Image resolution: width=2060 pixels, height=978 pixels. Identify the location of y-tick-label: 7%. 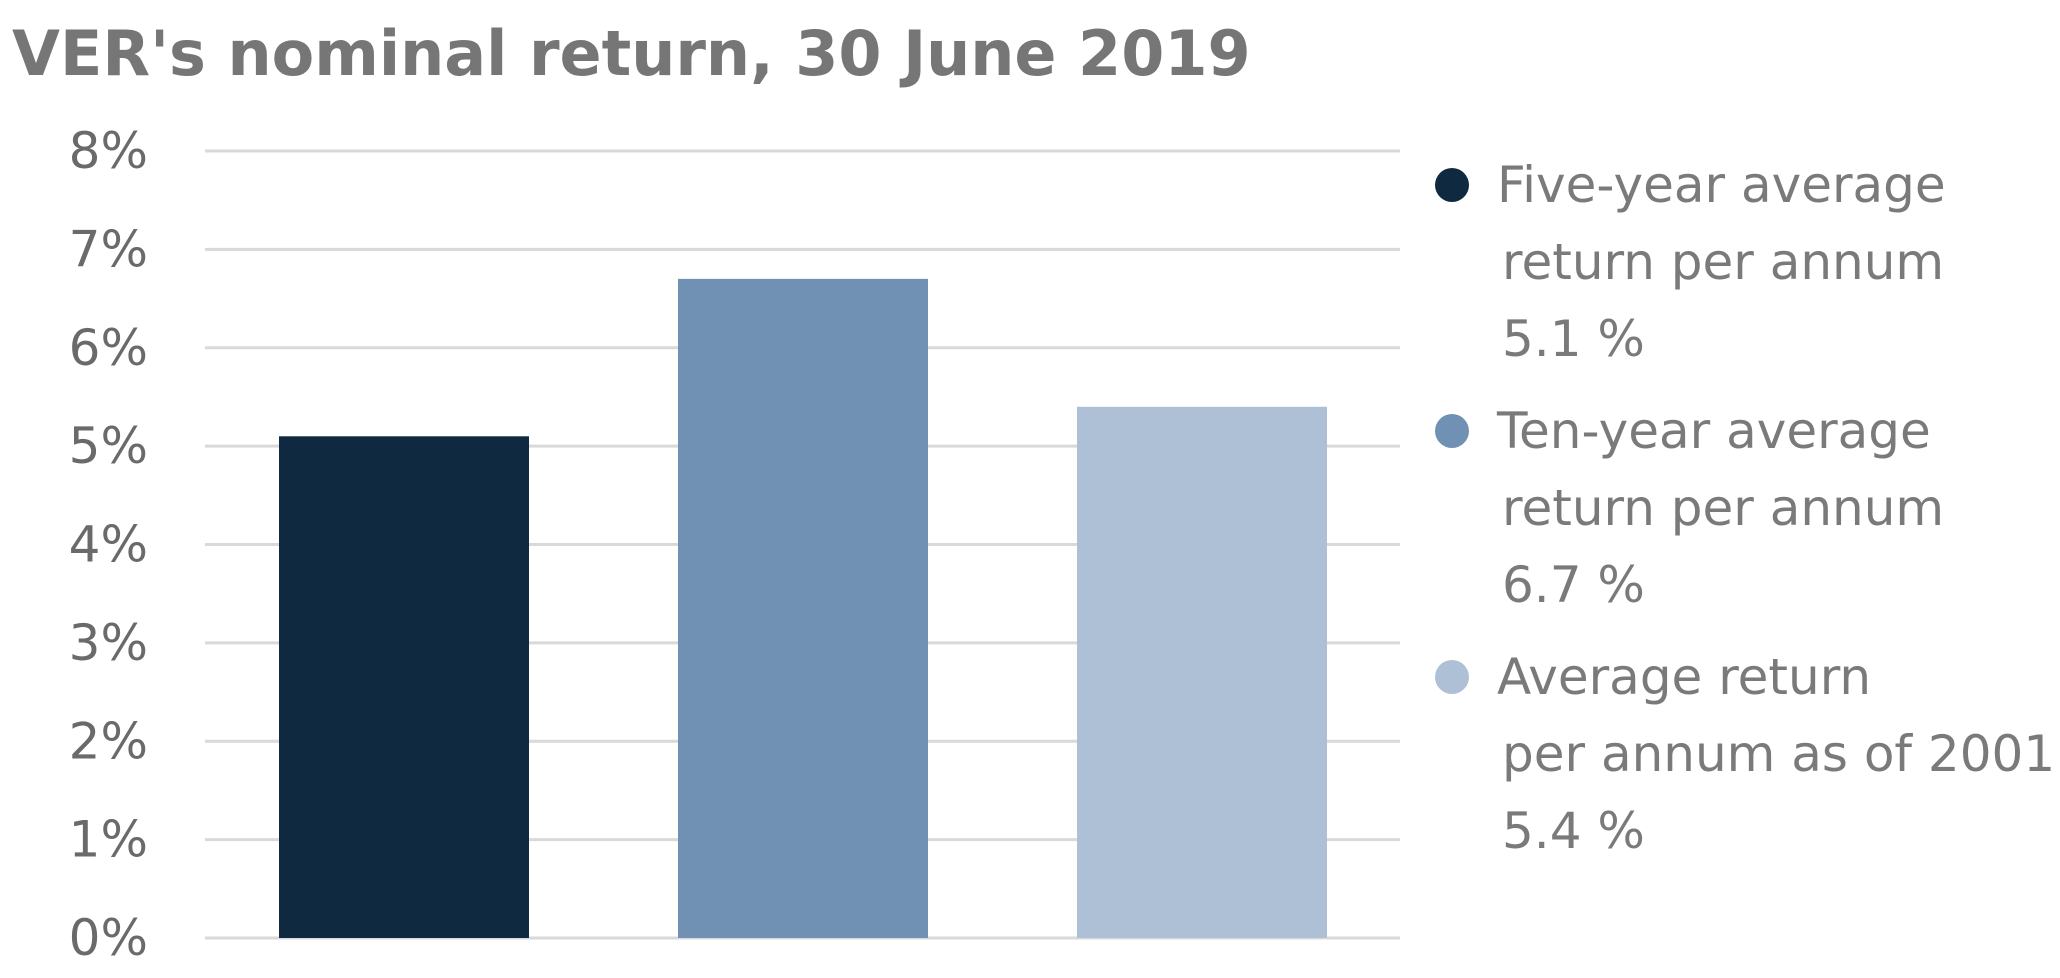
(108, 249).